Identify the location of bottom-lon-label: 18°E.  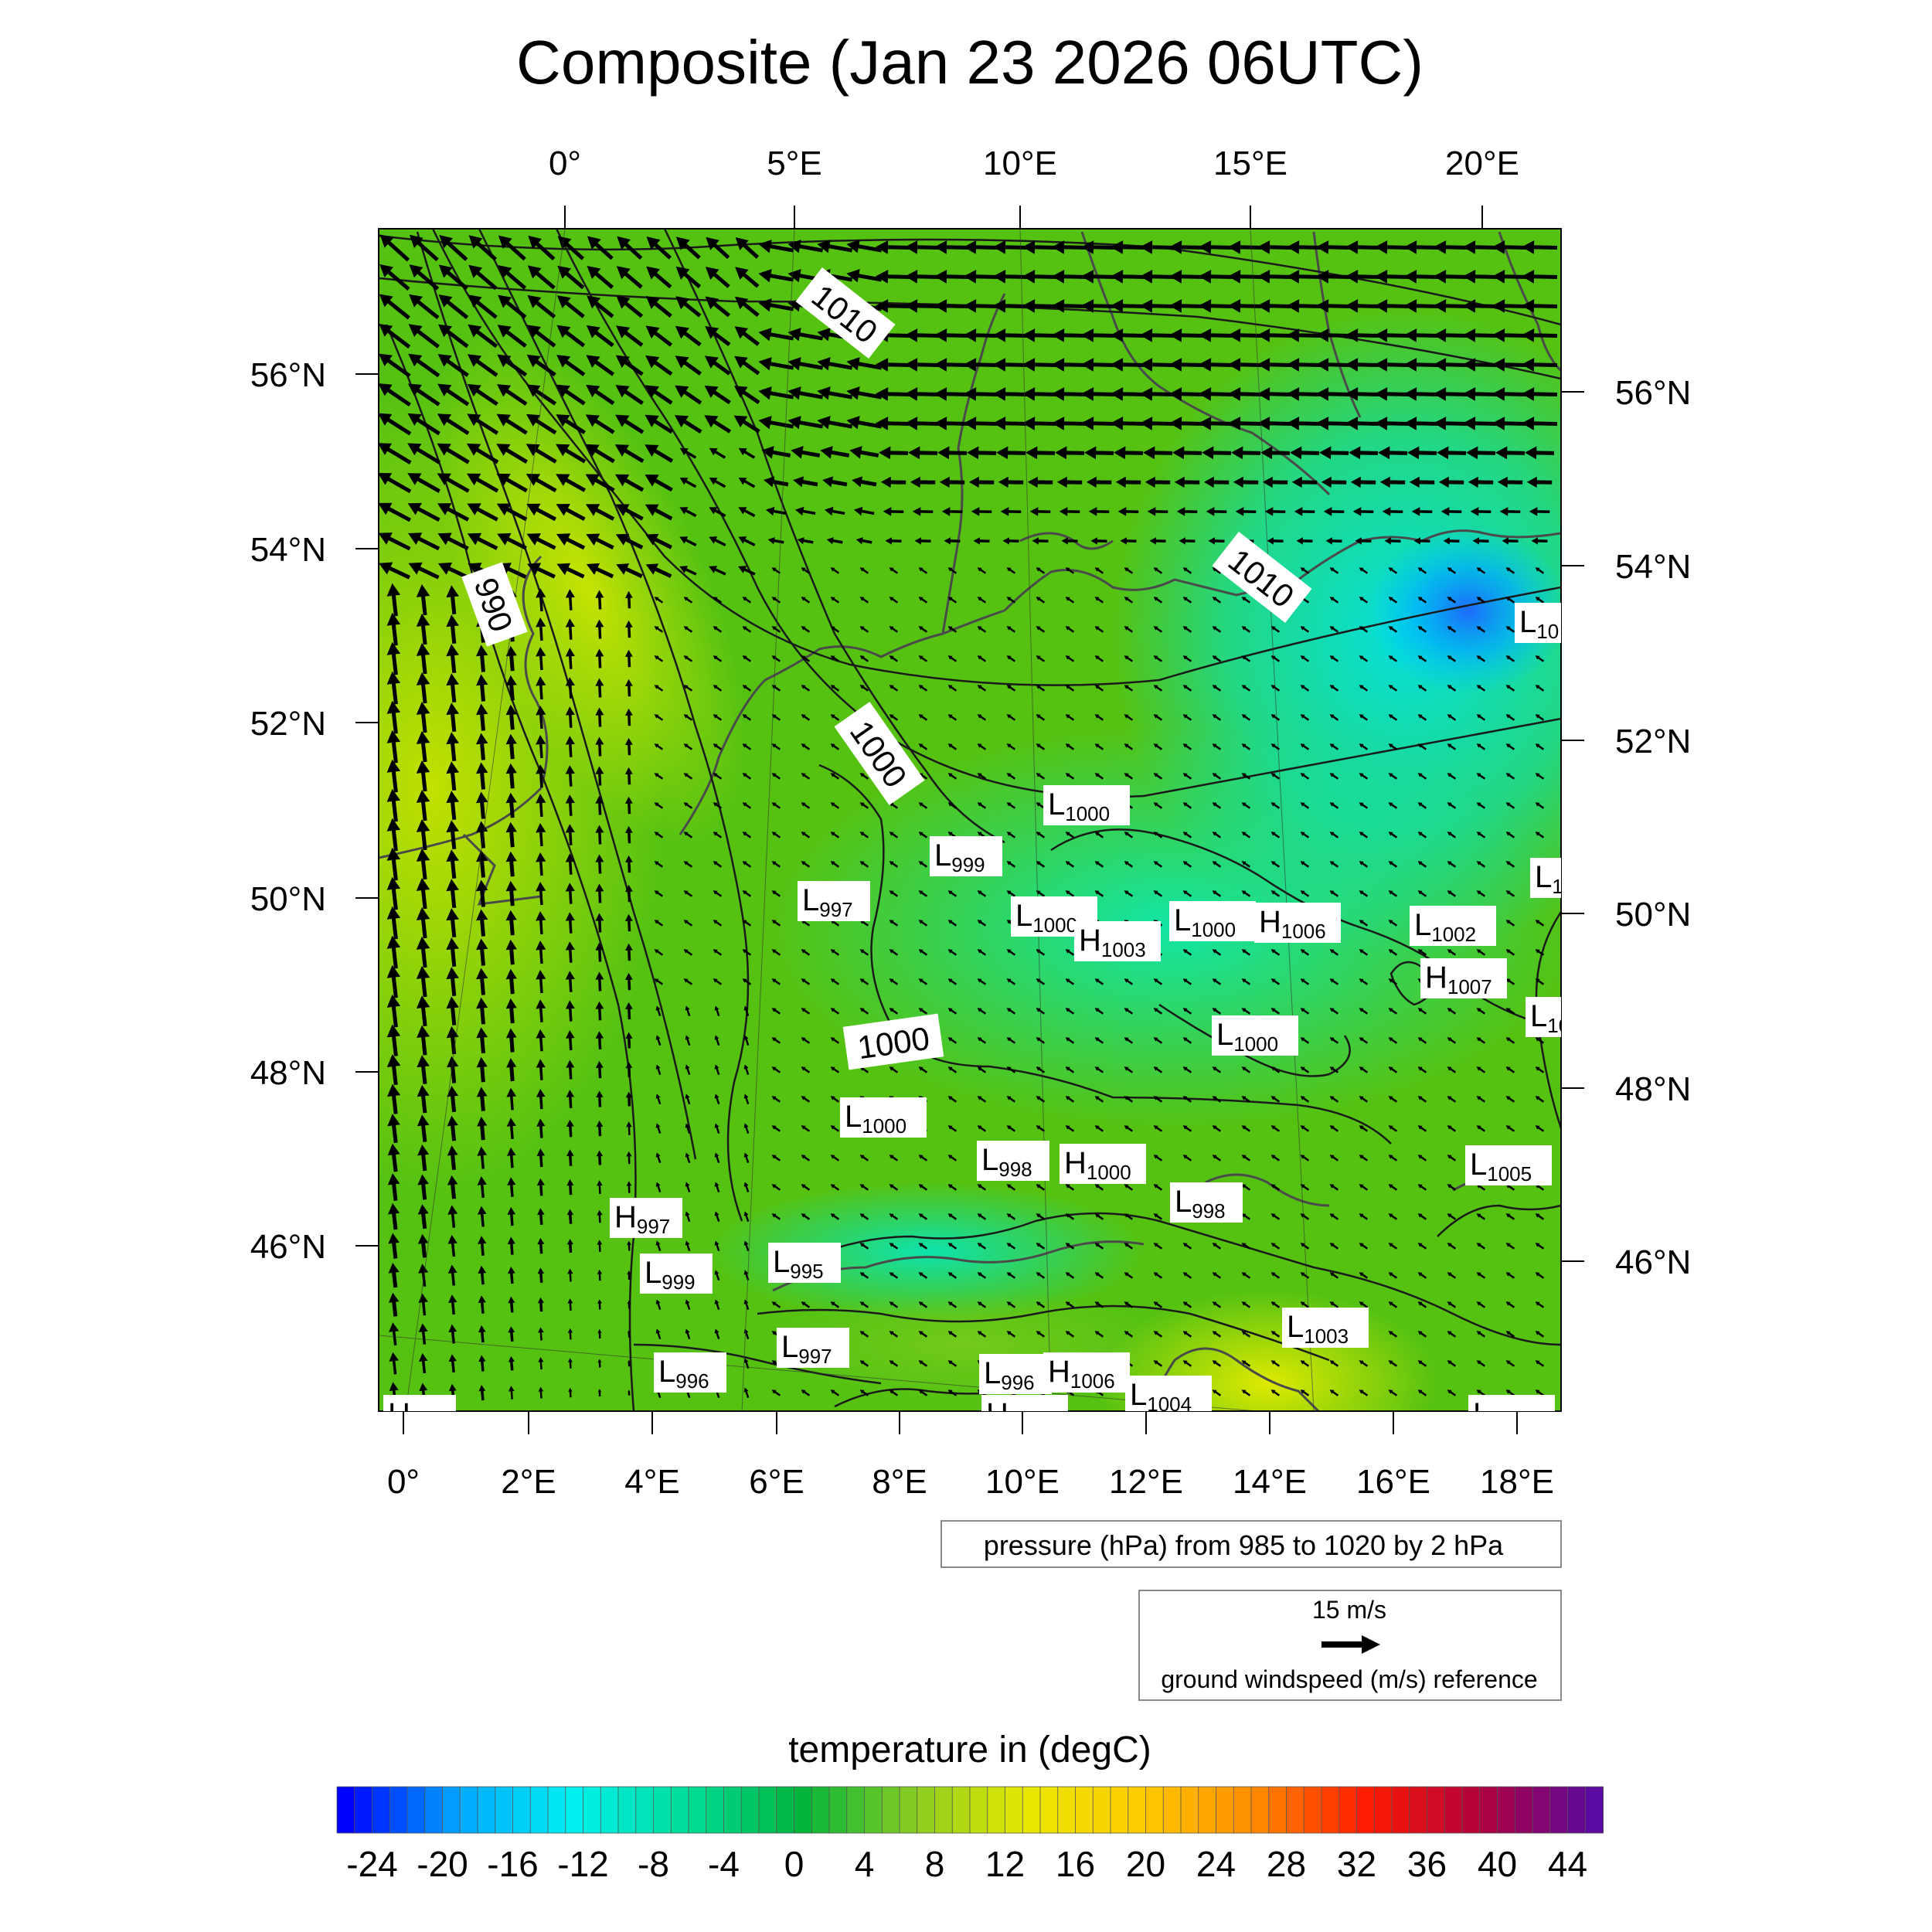
(1517, 1482).